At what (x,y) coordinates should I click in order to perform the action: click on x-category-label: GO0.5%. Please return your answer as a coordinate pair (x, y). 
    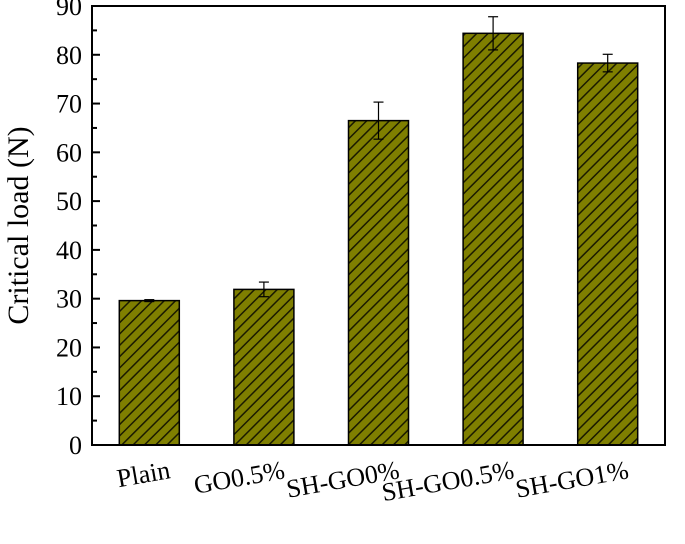
    Looking at the image, I should click on (239, 477).